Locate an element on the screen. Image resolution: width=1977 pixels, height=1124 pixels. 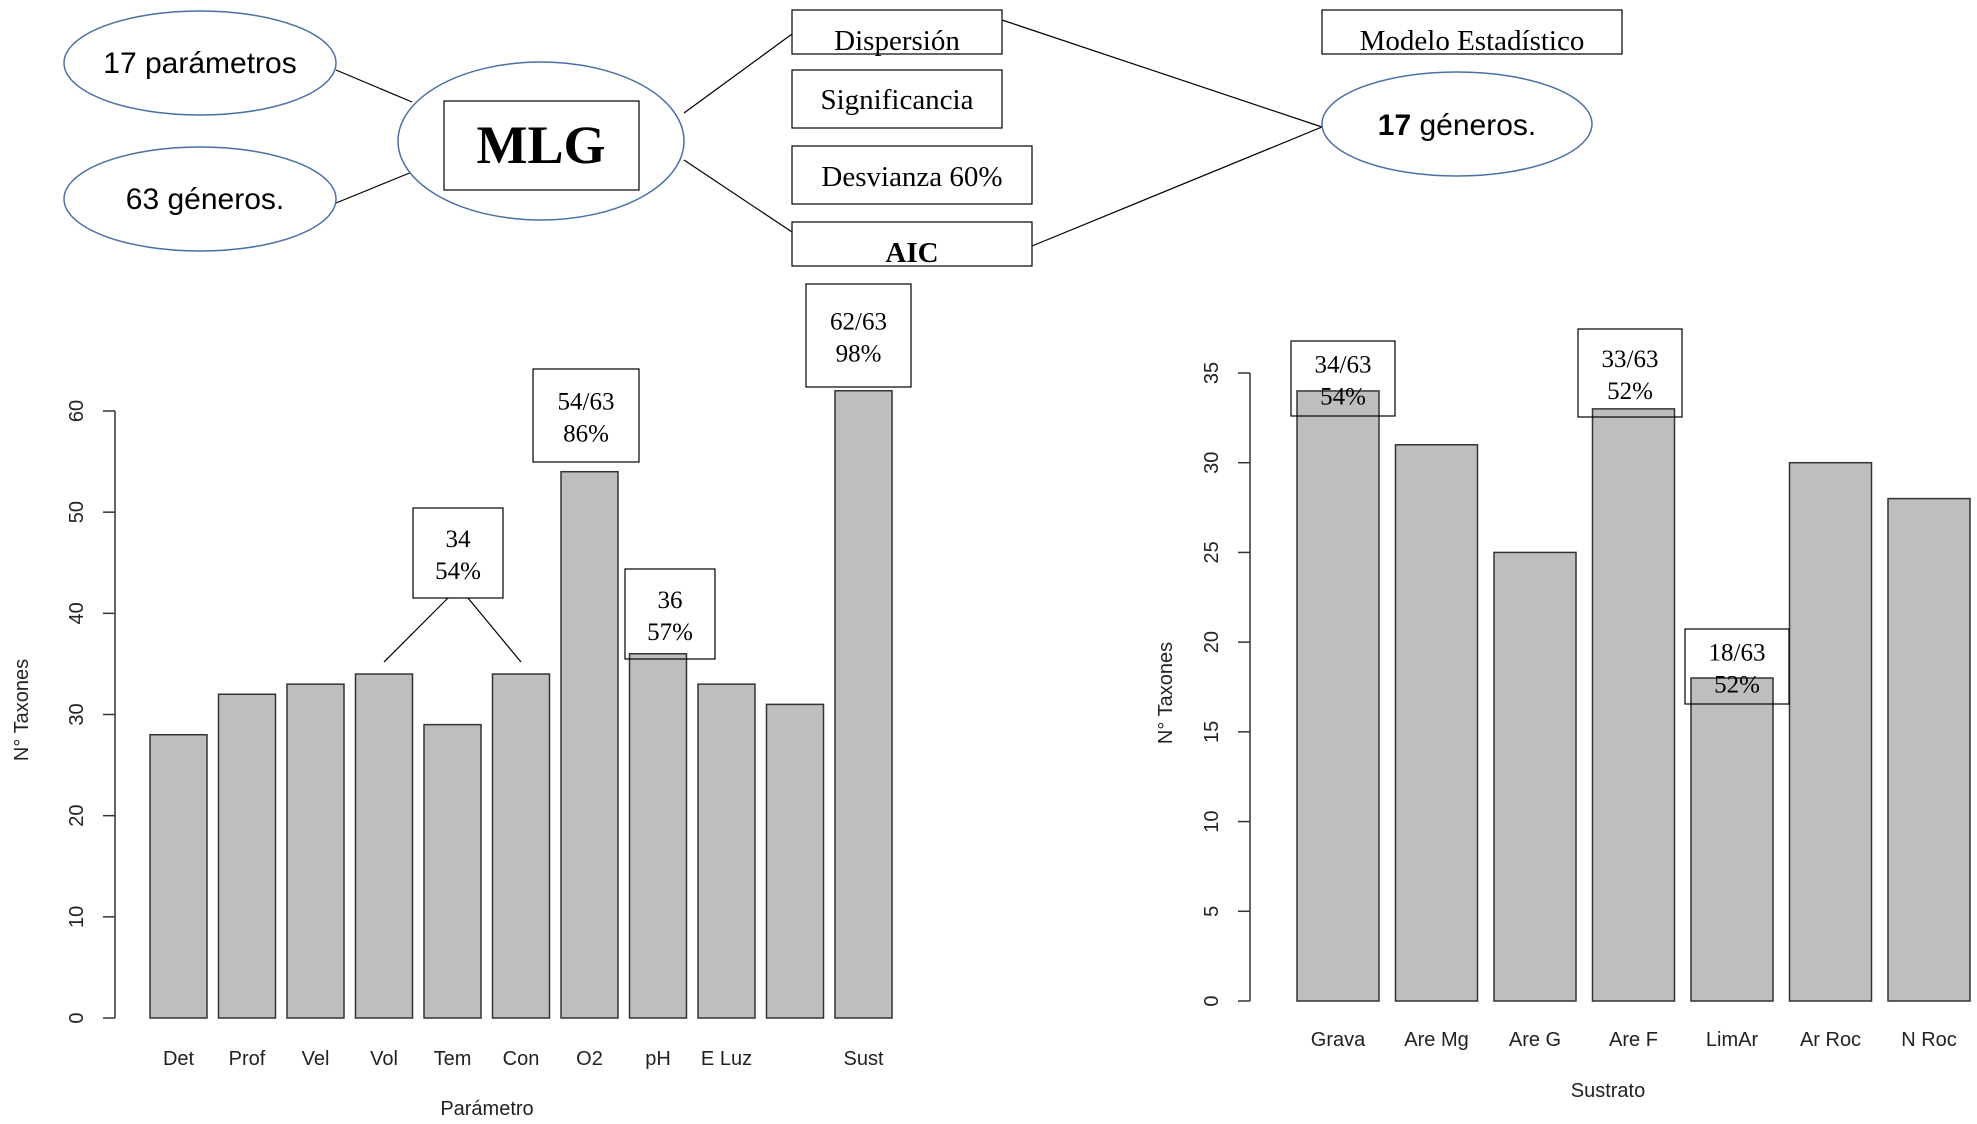
connector-aic-result is located at coordinates (1177, 186).